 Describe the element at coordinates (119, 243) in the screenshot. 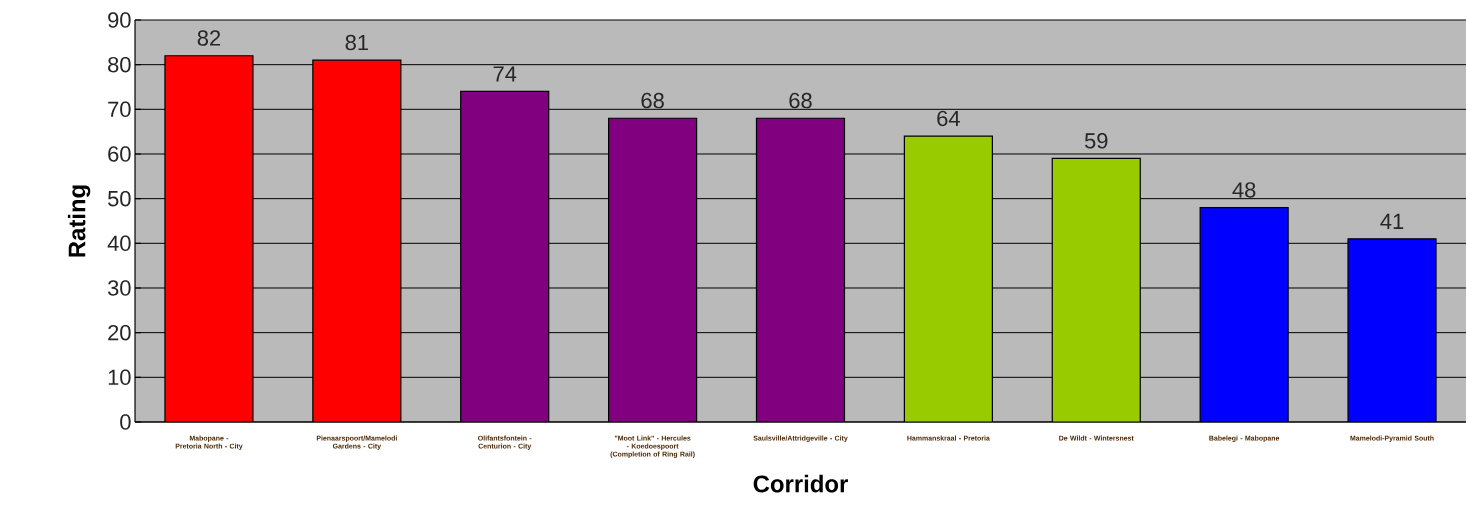

I see `y-tick-label: 40` at that location.